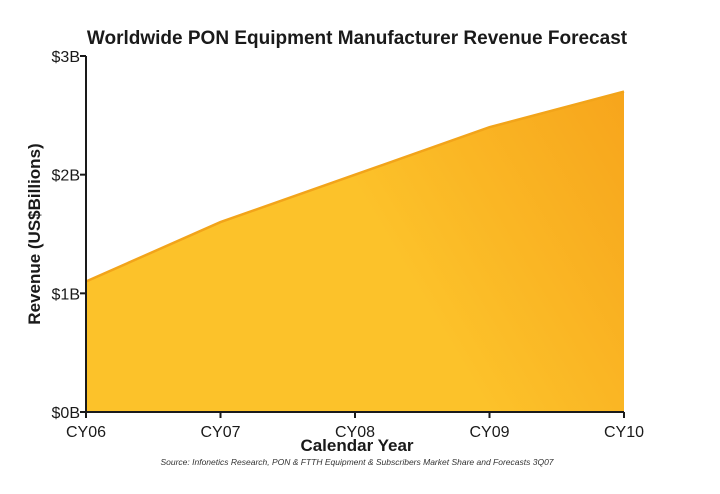  Describe the element at coordinates (624, 432) in the screenshot. I see `x-tick-label: CY10` at that location.